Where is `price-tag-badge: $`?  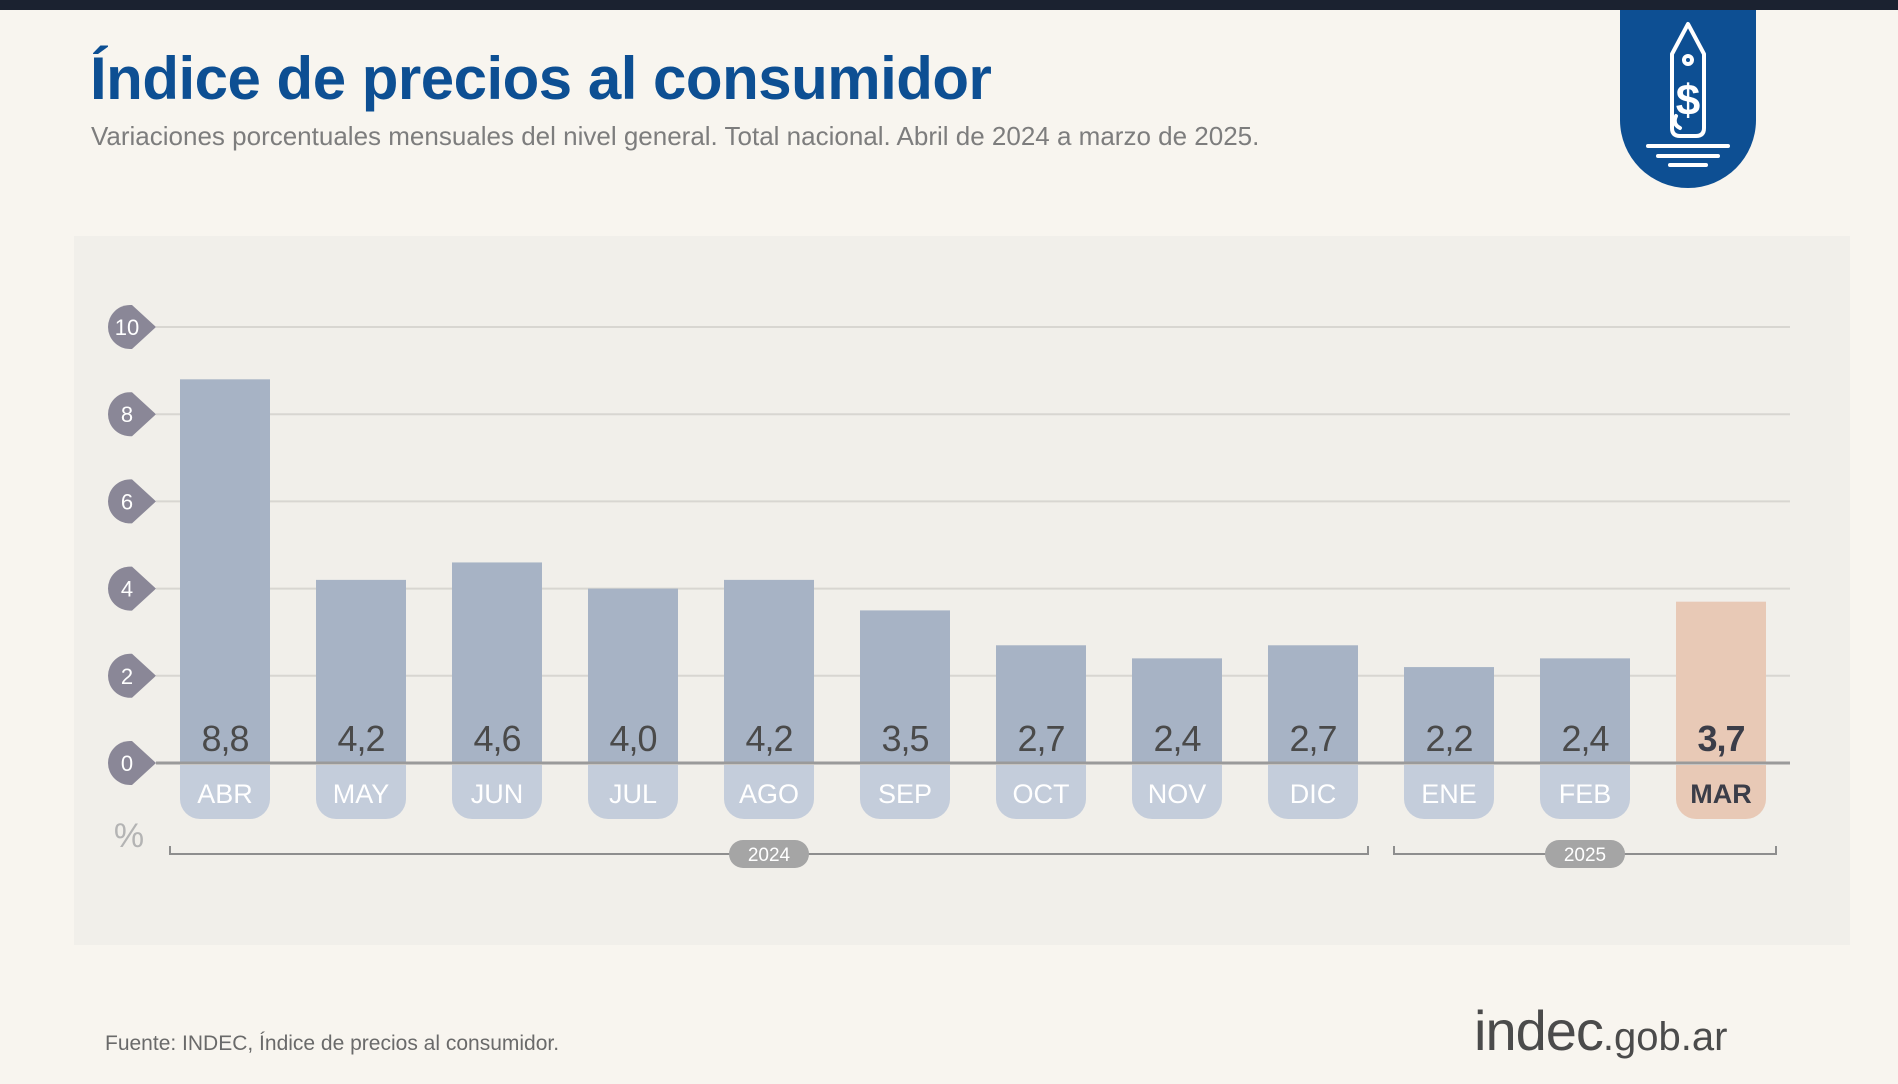 price-tag-badge: $ is located at coordinates (1688, 99).